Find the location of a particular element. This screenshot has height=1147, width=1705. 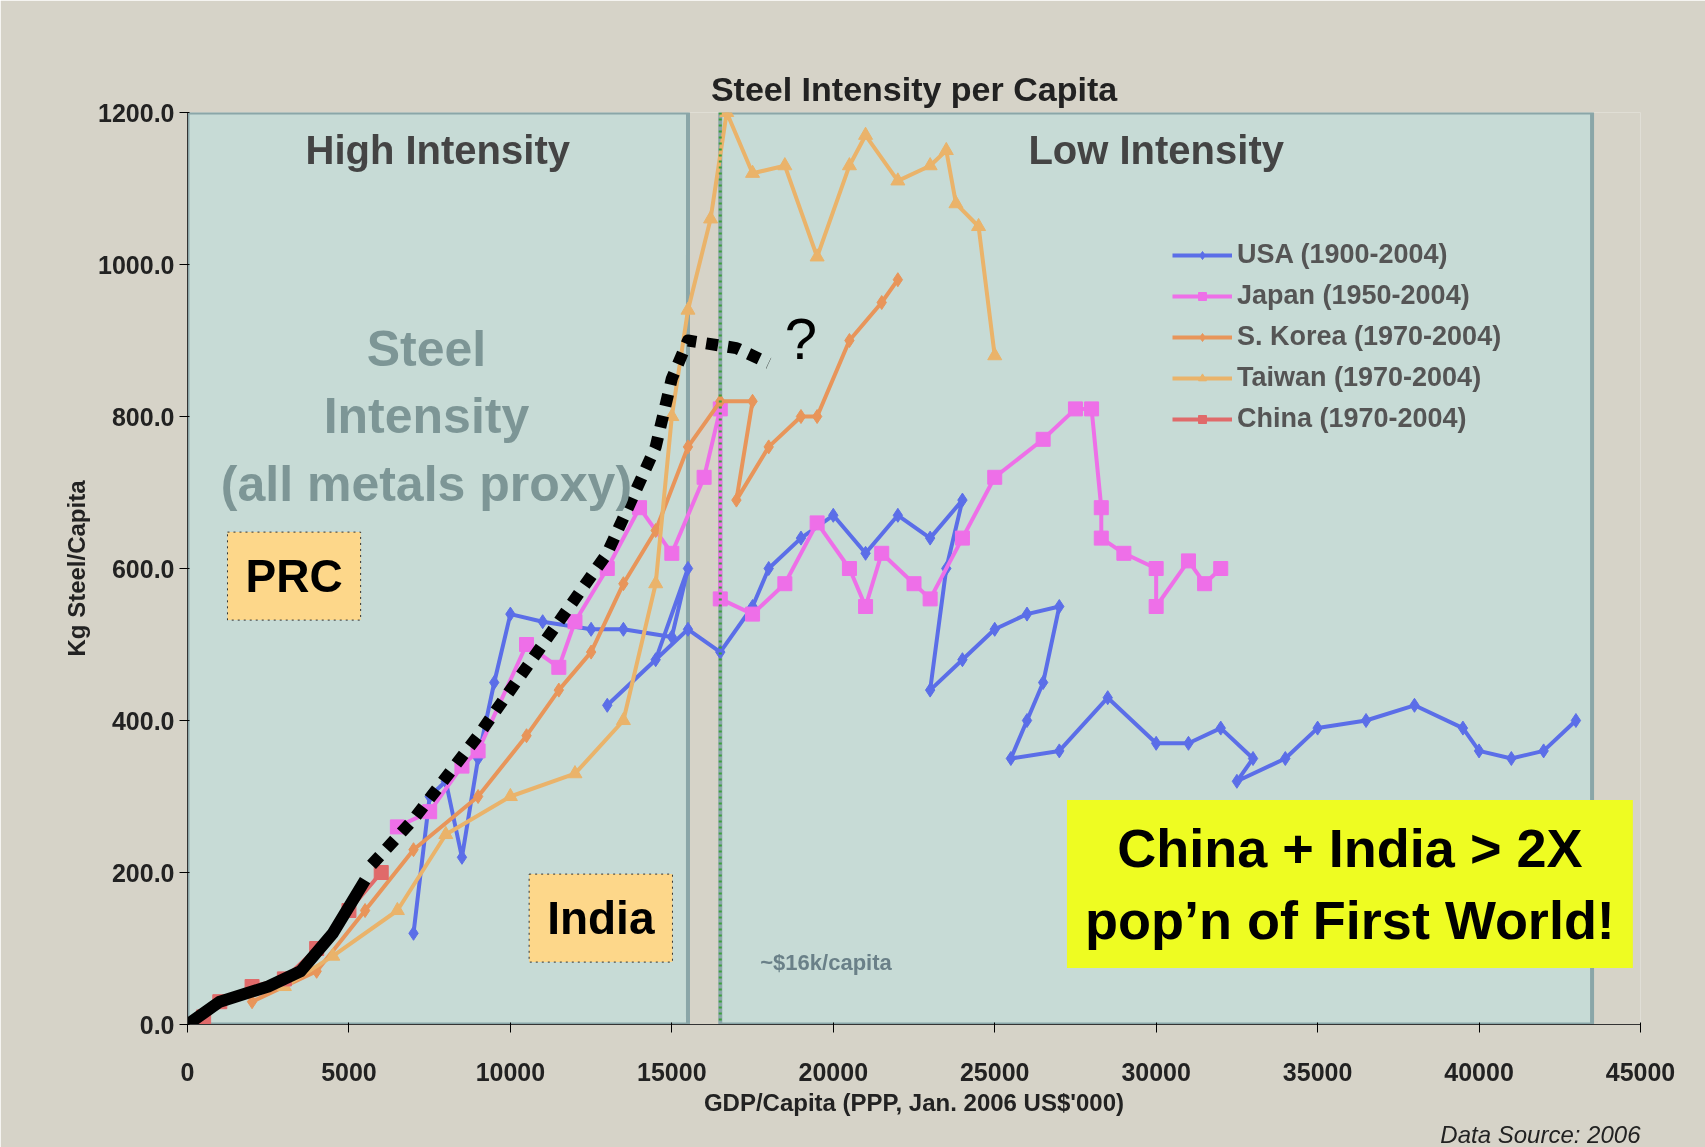

x-tick-label: 45000 is located at coordinates (1640, 1071).